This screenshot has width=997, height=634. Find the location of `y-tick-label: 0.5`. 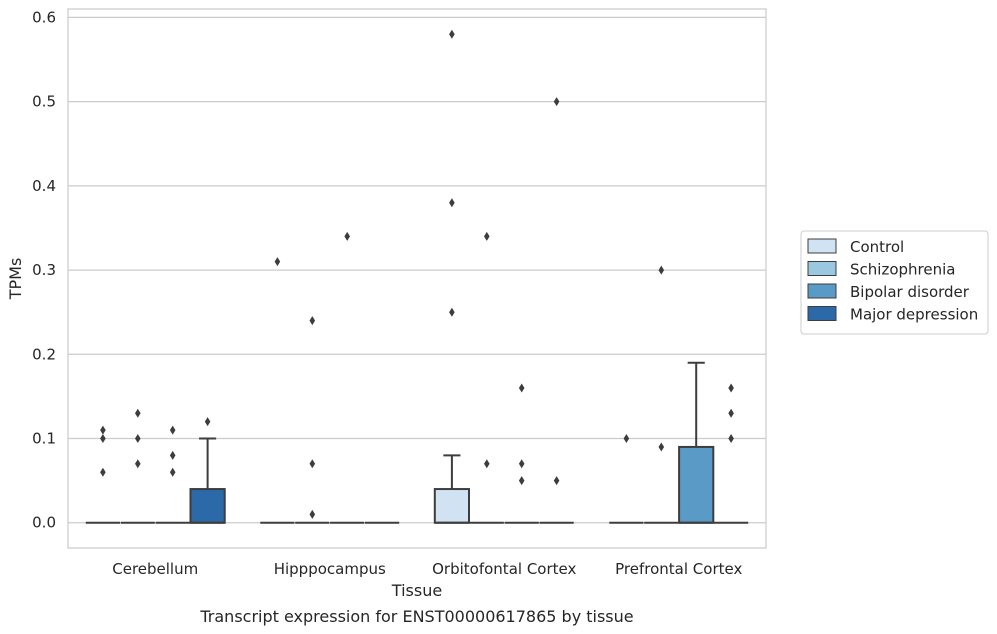

y-tick-label: 0.5 is located at coordinates (44, 102).